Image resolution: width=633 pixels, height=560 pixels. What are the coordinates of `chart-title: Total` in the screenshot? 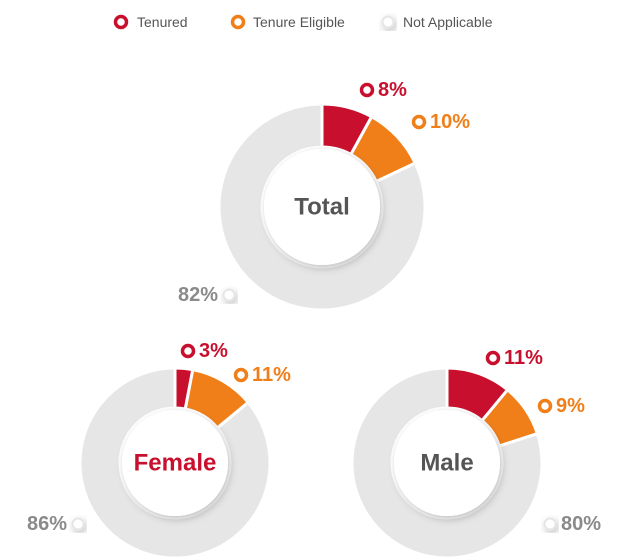 It's located at (322, 207).